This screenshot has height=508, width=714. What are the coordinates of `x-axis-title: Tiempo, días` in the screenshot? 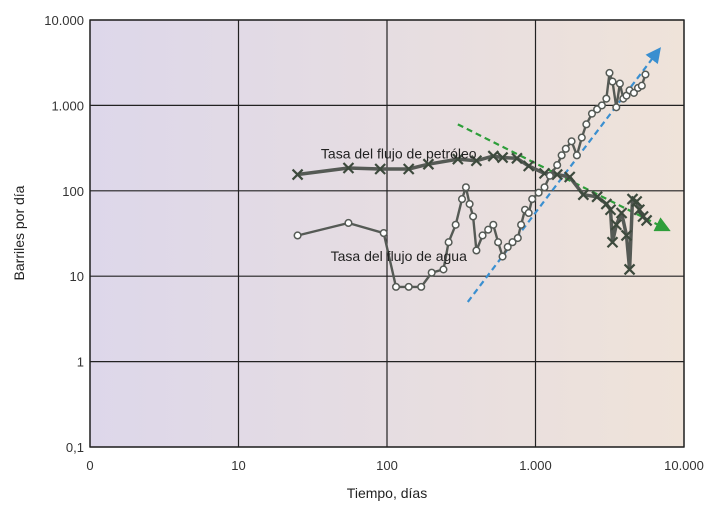 It's located at (387, 493).